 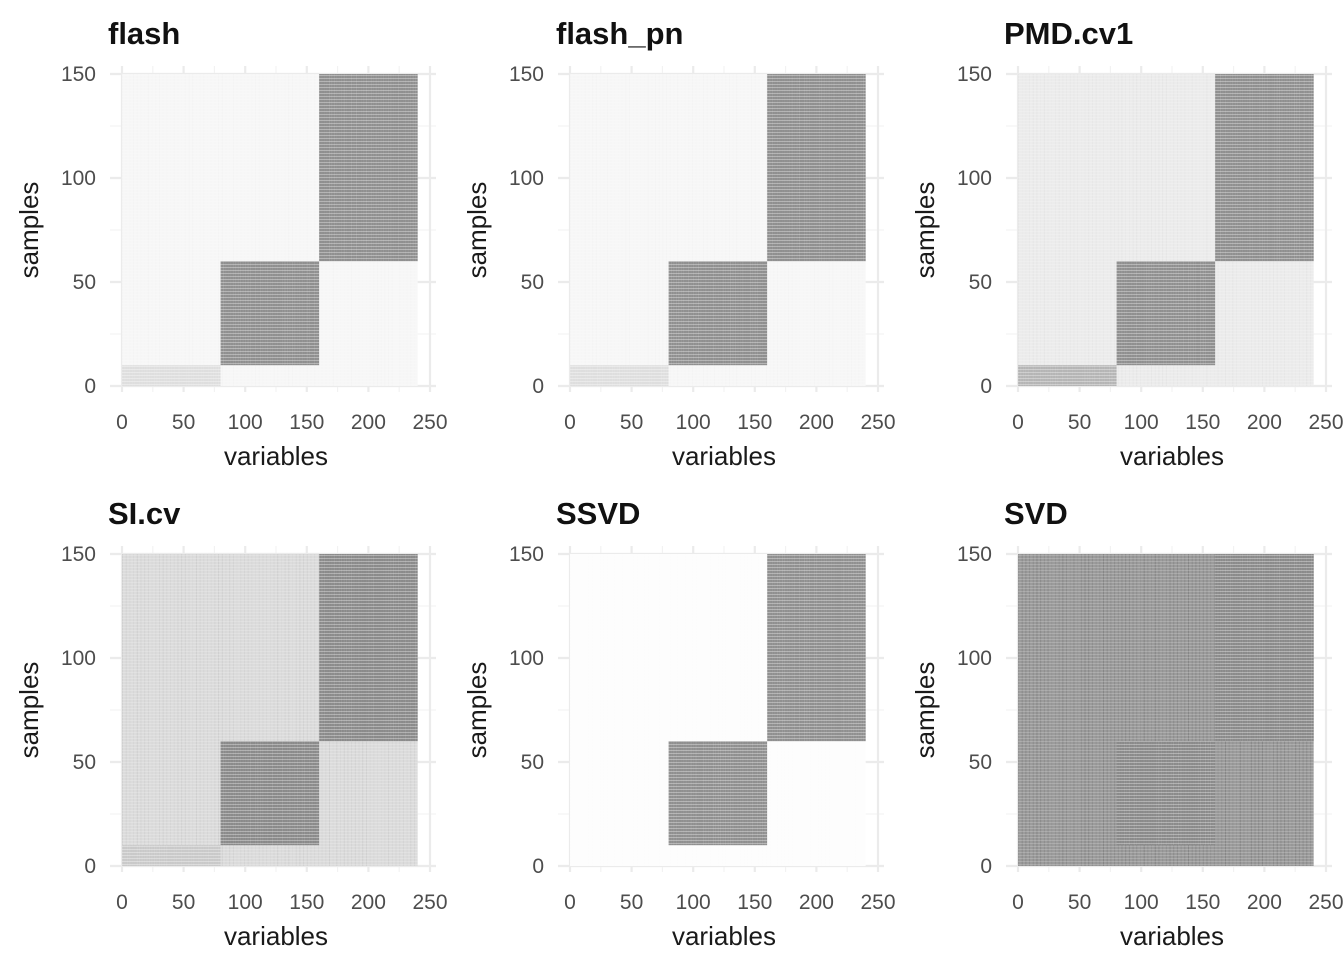 What do you see at coordinates (144, 33) in the screenshot?
I see `panel-title: flash` at bounding box center [144, 33].